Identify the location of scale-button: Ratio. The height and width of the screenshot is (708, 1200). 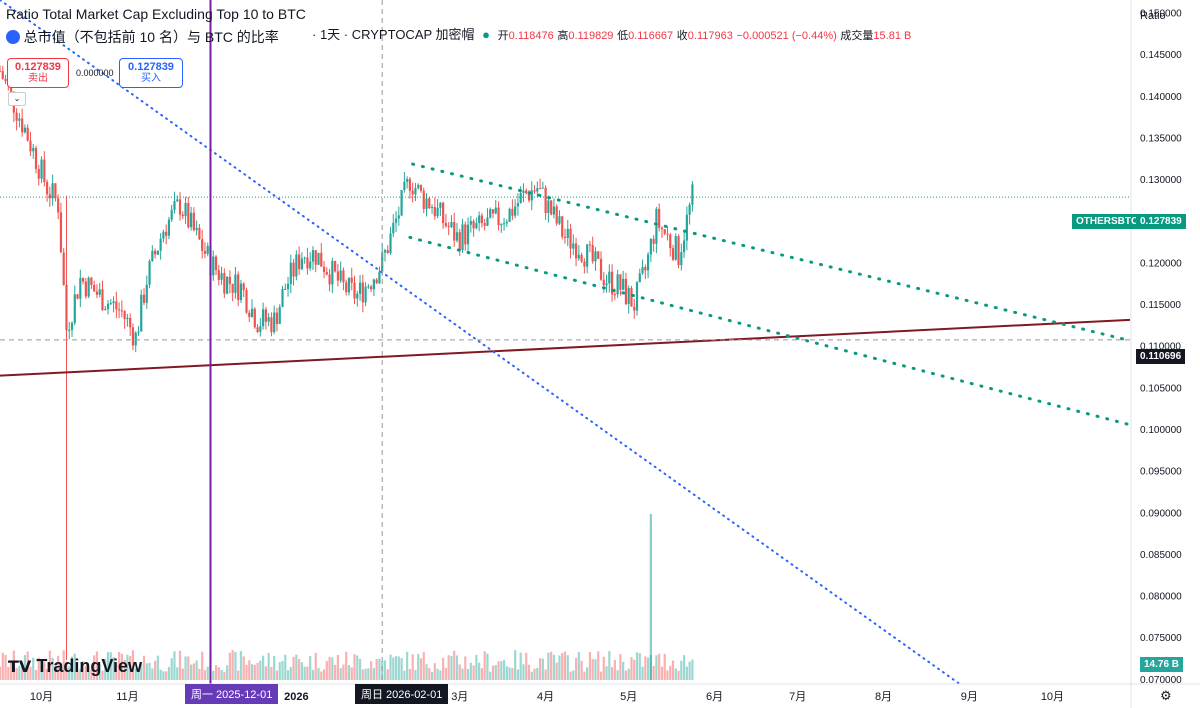
(1153, 16).